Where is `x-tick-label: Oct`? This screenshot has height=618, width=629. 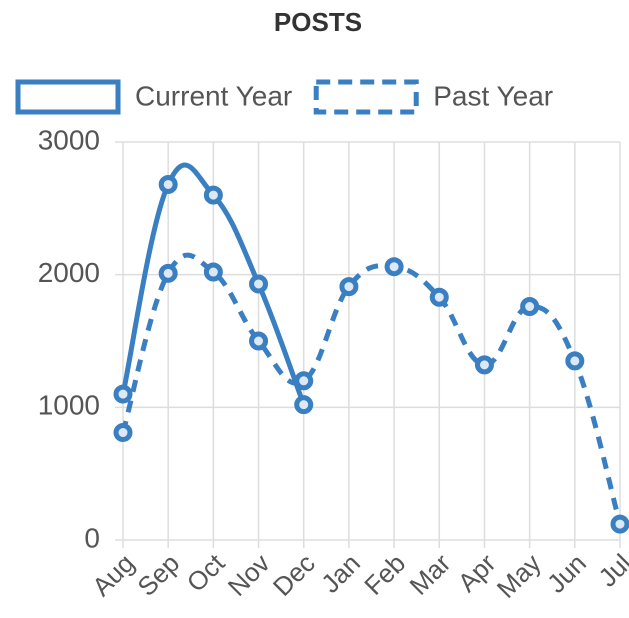
x-tick-label: Oct is located at coordinates (206, 572).